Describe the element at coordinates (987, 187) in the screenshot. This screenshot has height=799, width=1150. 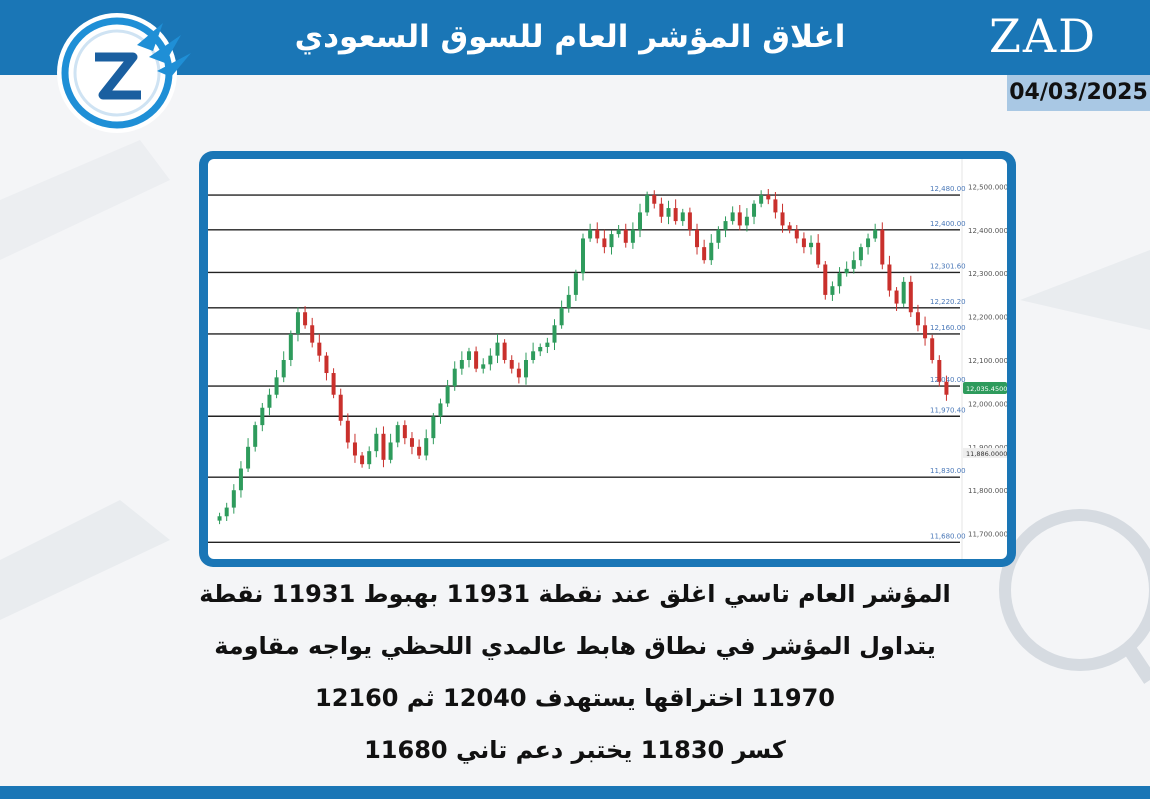
I see `y-tick-label: 12,500.0000` at that location.